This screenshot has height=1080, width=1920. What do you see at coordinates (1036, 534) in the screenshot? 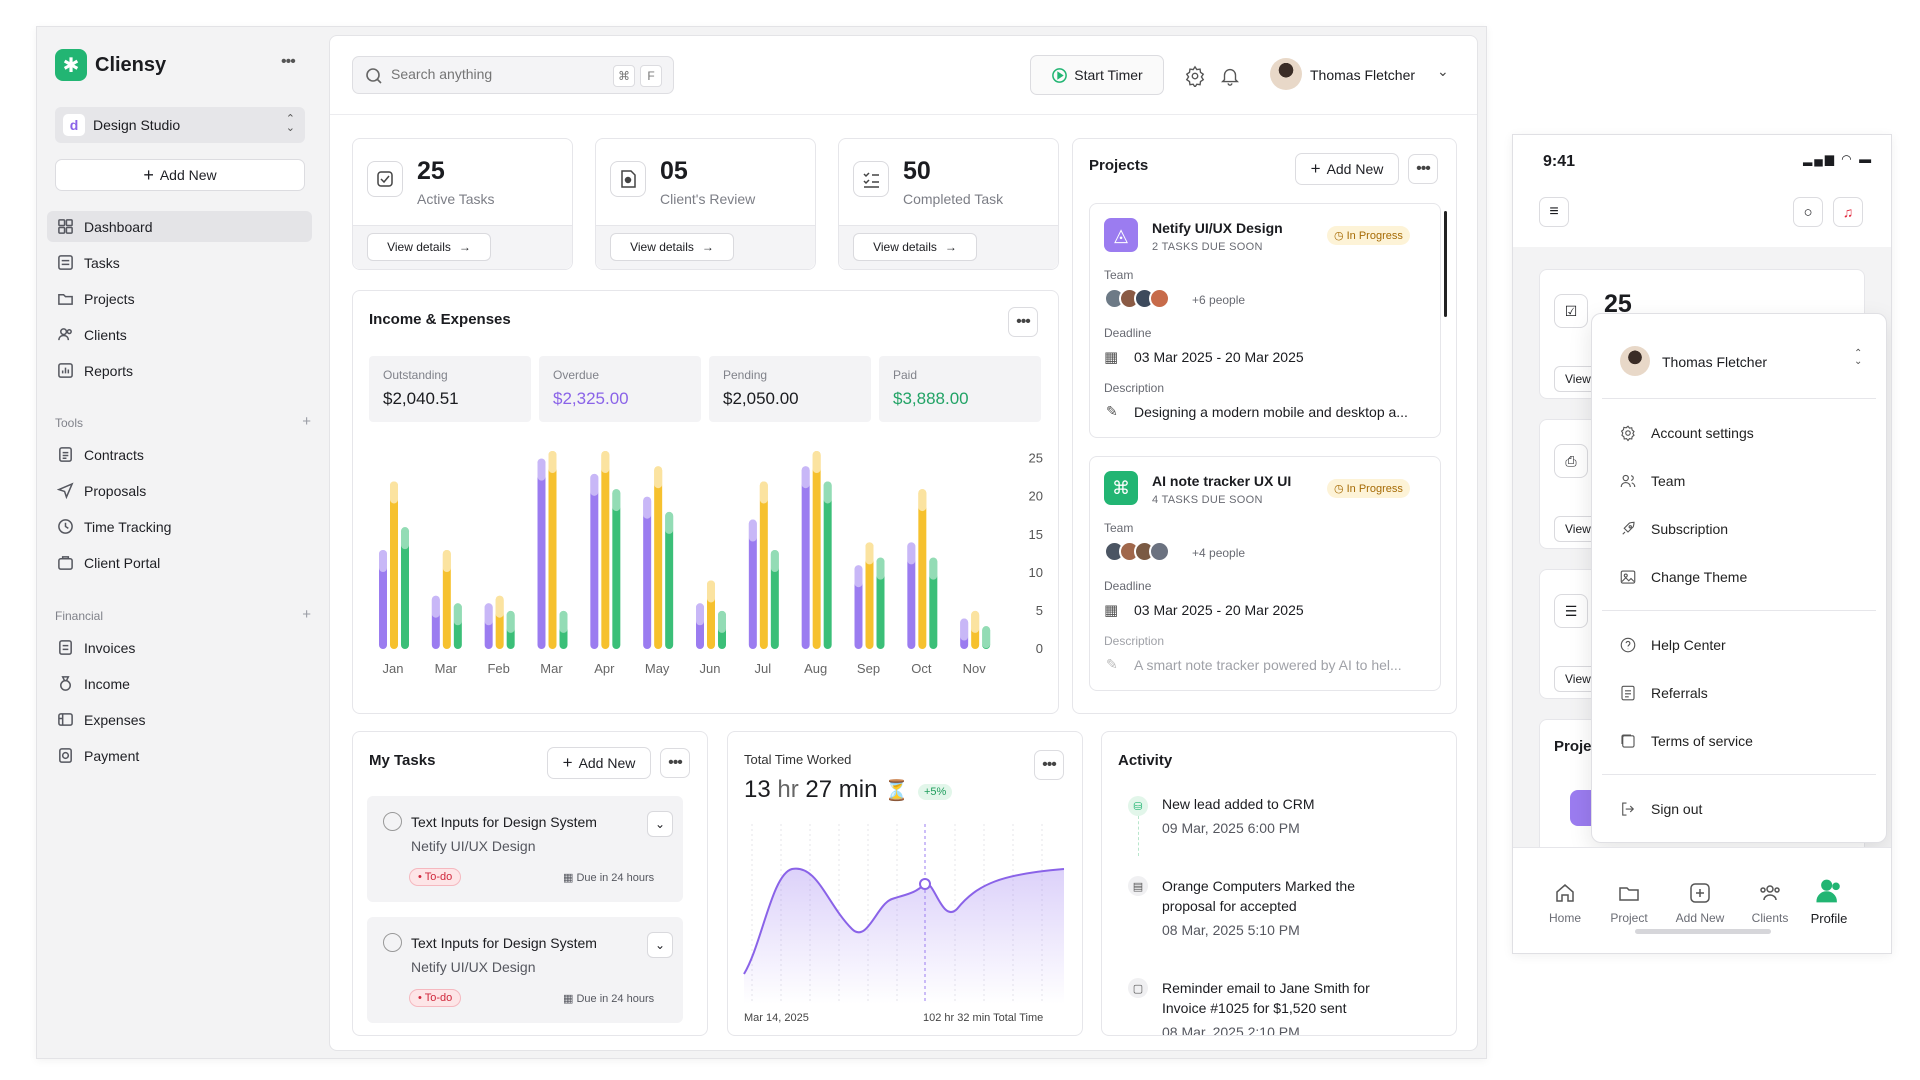
I see `y-tick-label: 15` at bounding box center [1036, 534].